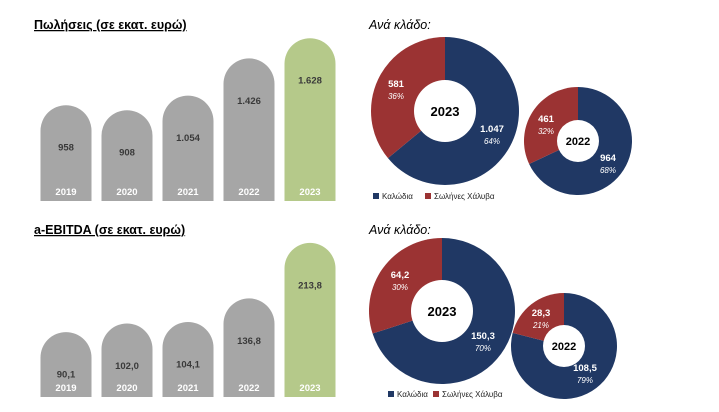 The width and height of the screenshot is (719, 412). Describe the element at coordinates (608, 158) in the screenshot. I see `donut-value-label: 964` at that location.